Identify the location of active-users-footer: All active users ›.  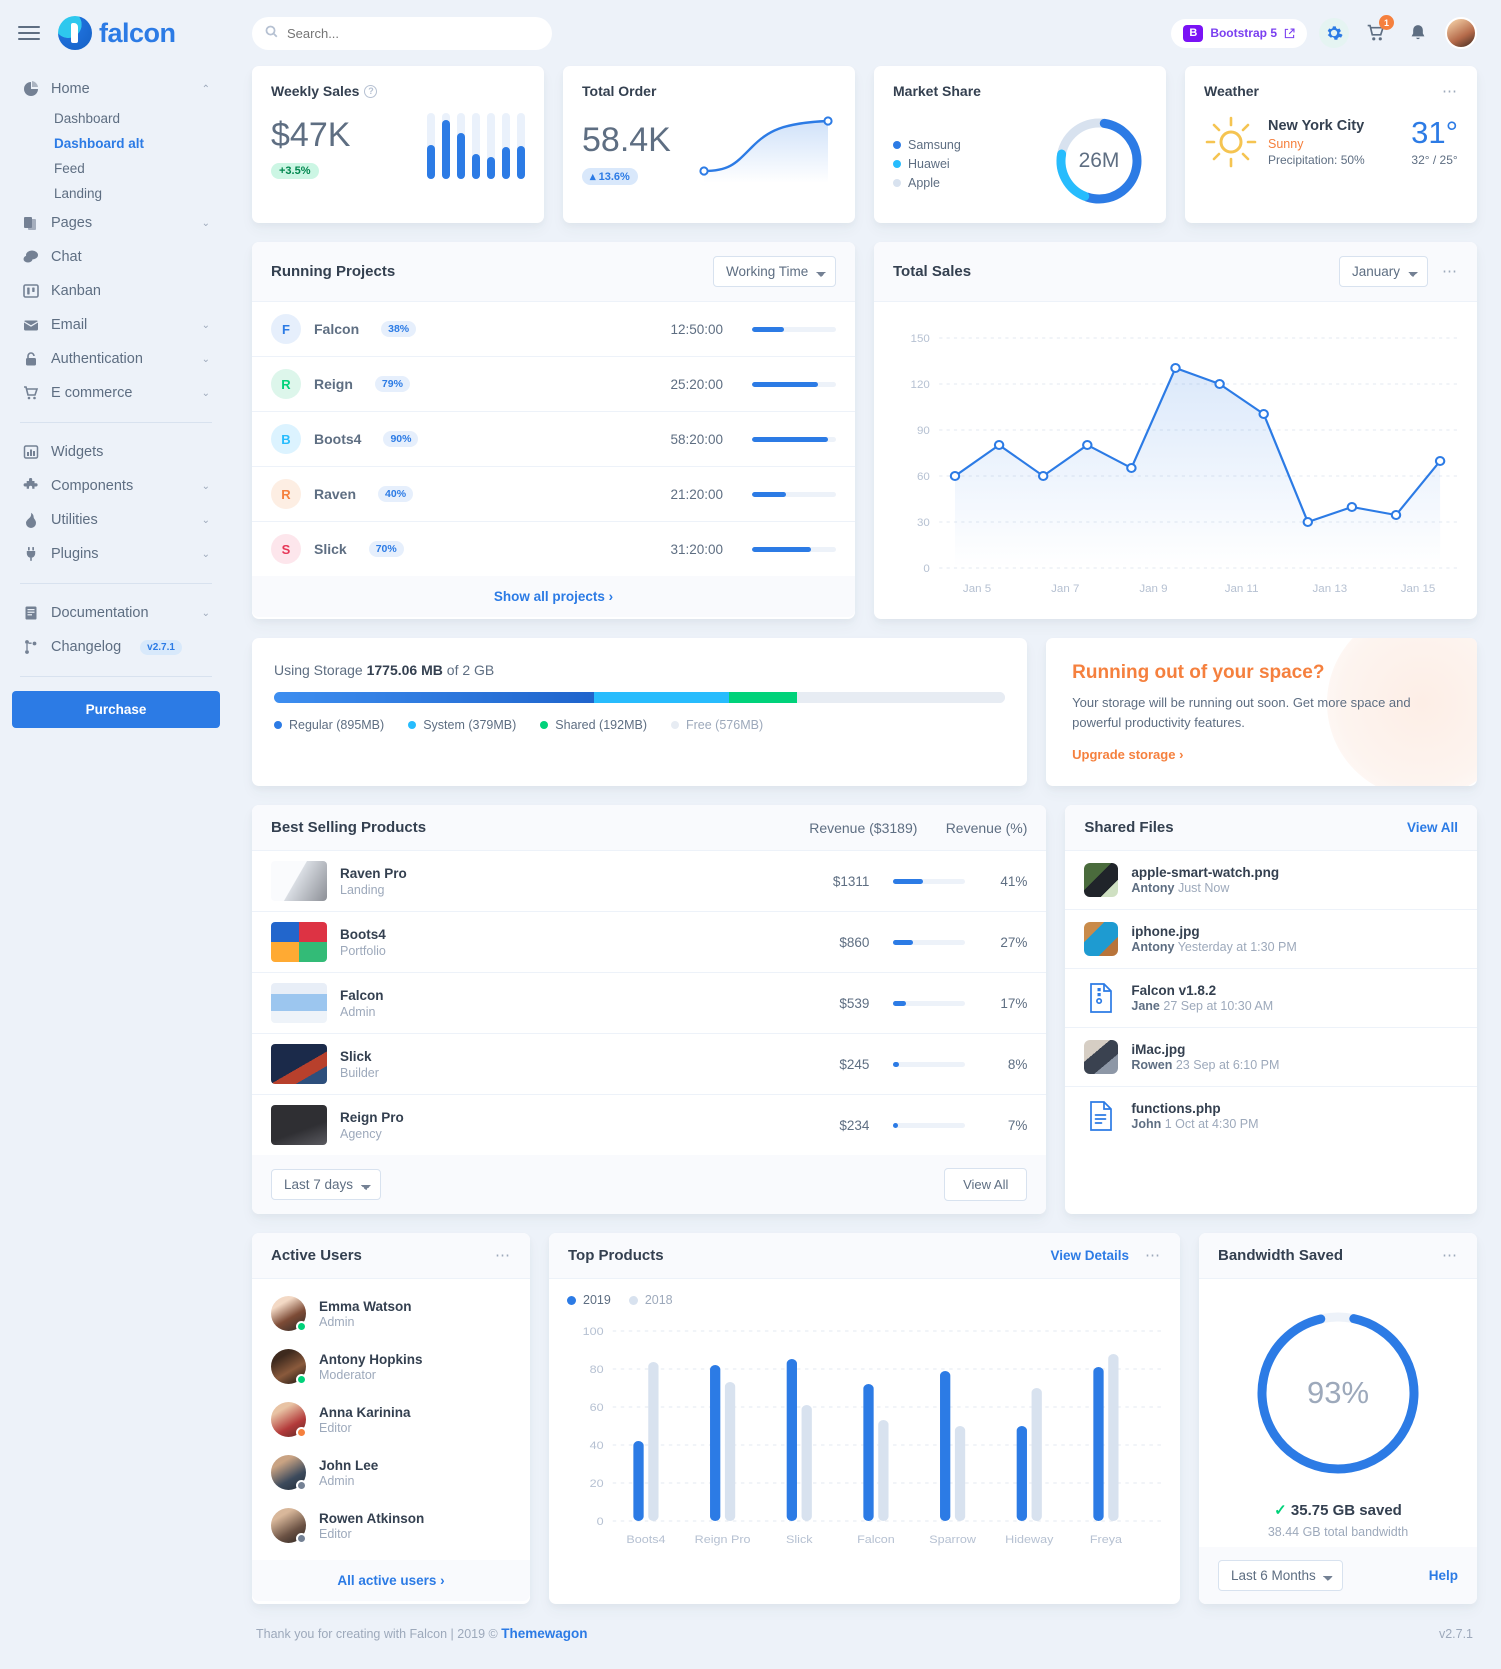
(391, 1581).